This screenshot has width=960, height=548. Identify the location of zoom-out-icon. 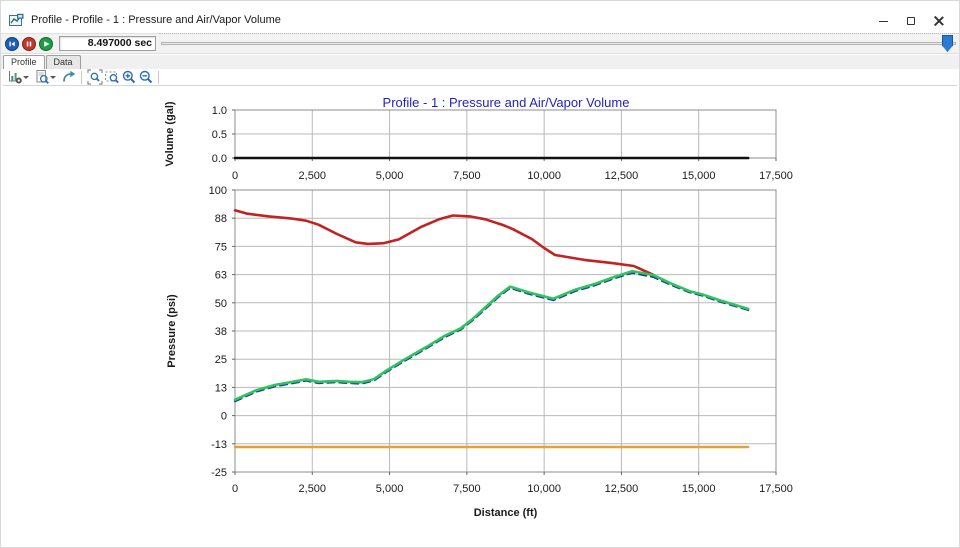
(145, 77).